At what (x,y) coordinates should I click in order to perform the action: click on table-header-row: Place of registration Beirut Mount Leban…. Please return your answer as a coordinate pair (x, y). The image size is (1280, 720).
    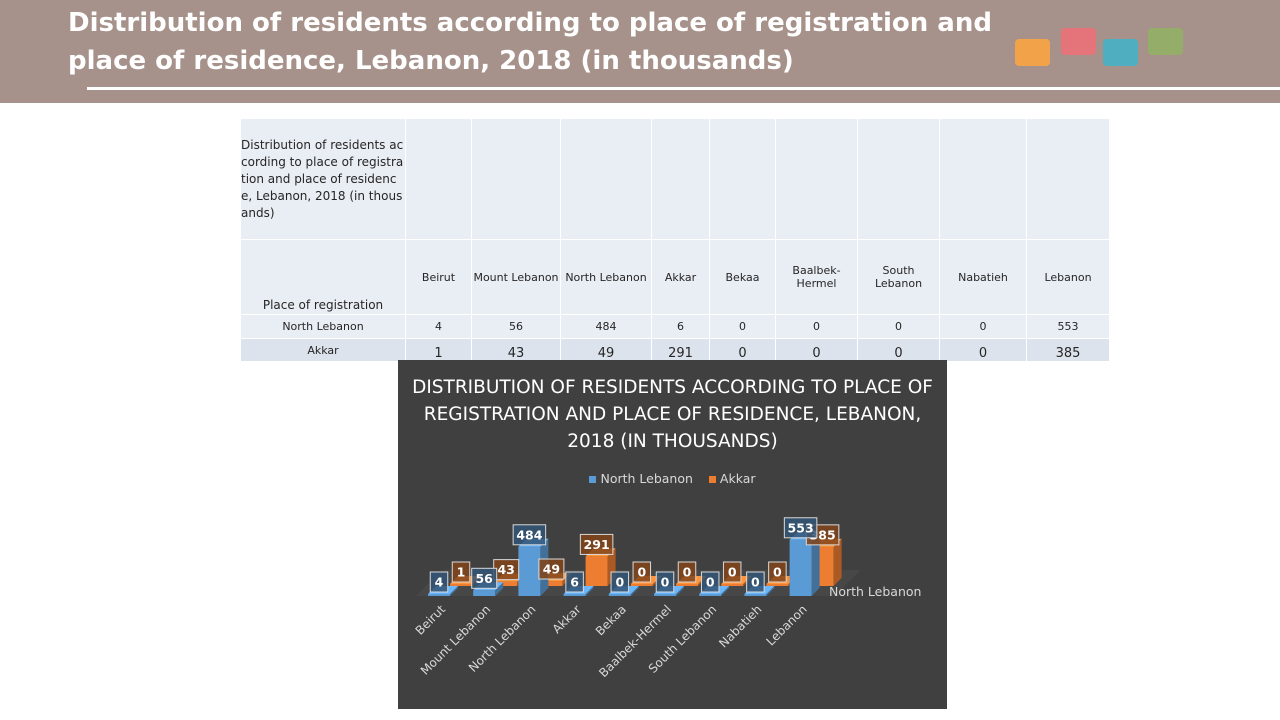
    Looking at the image, I should click on (675, 277).